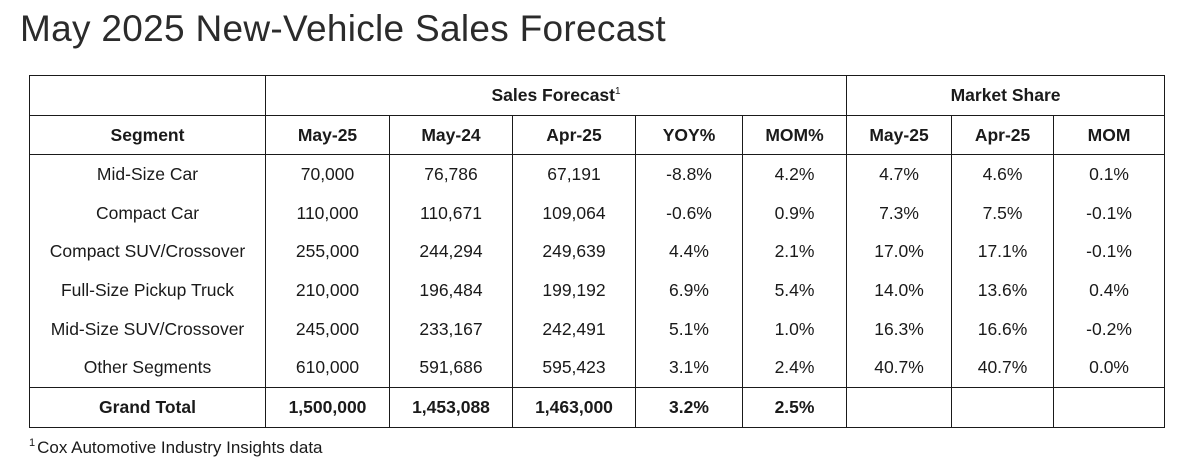  What do you see at coordinates (451, 135) in the screenshot?
I see `column-header-may-24: May-24` at bounding box center [451, 135].